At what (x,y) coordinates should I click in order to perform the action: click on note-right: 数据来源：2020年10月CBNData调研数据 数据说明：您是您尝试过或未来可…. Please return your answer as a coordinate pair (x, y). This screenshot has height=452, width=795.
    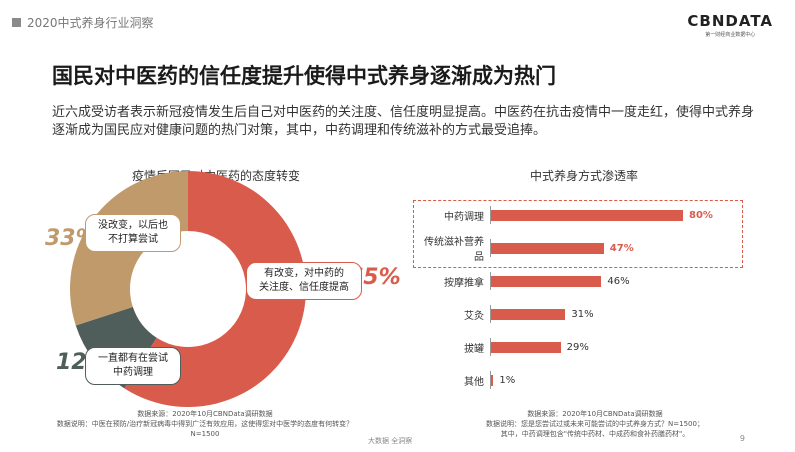
    Looking at the image, I should click on (595, 424).